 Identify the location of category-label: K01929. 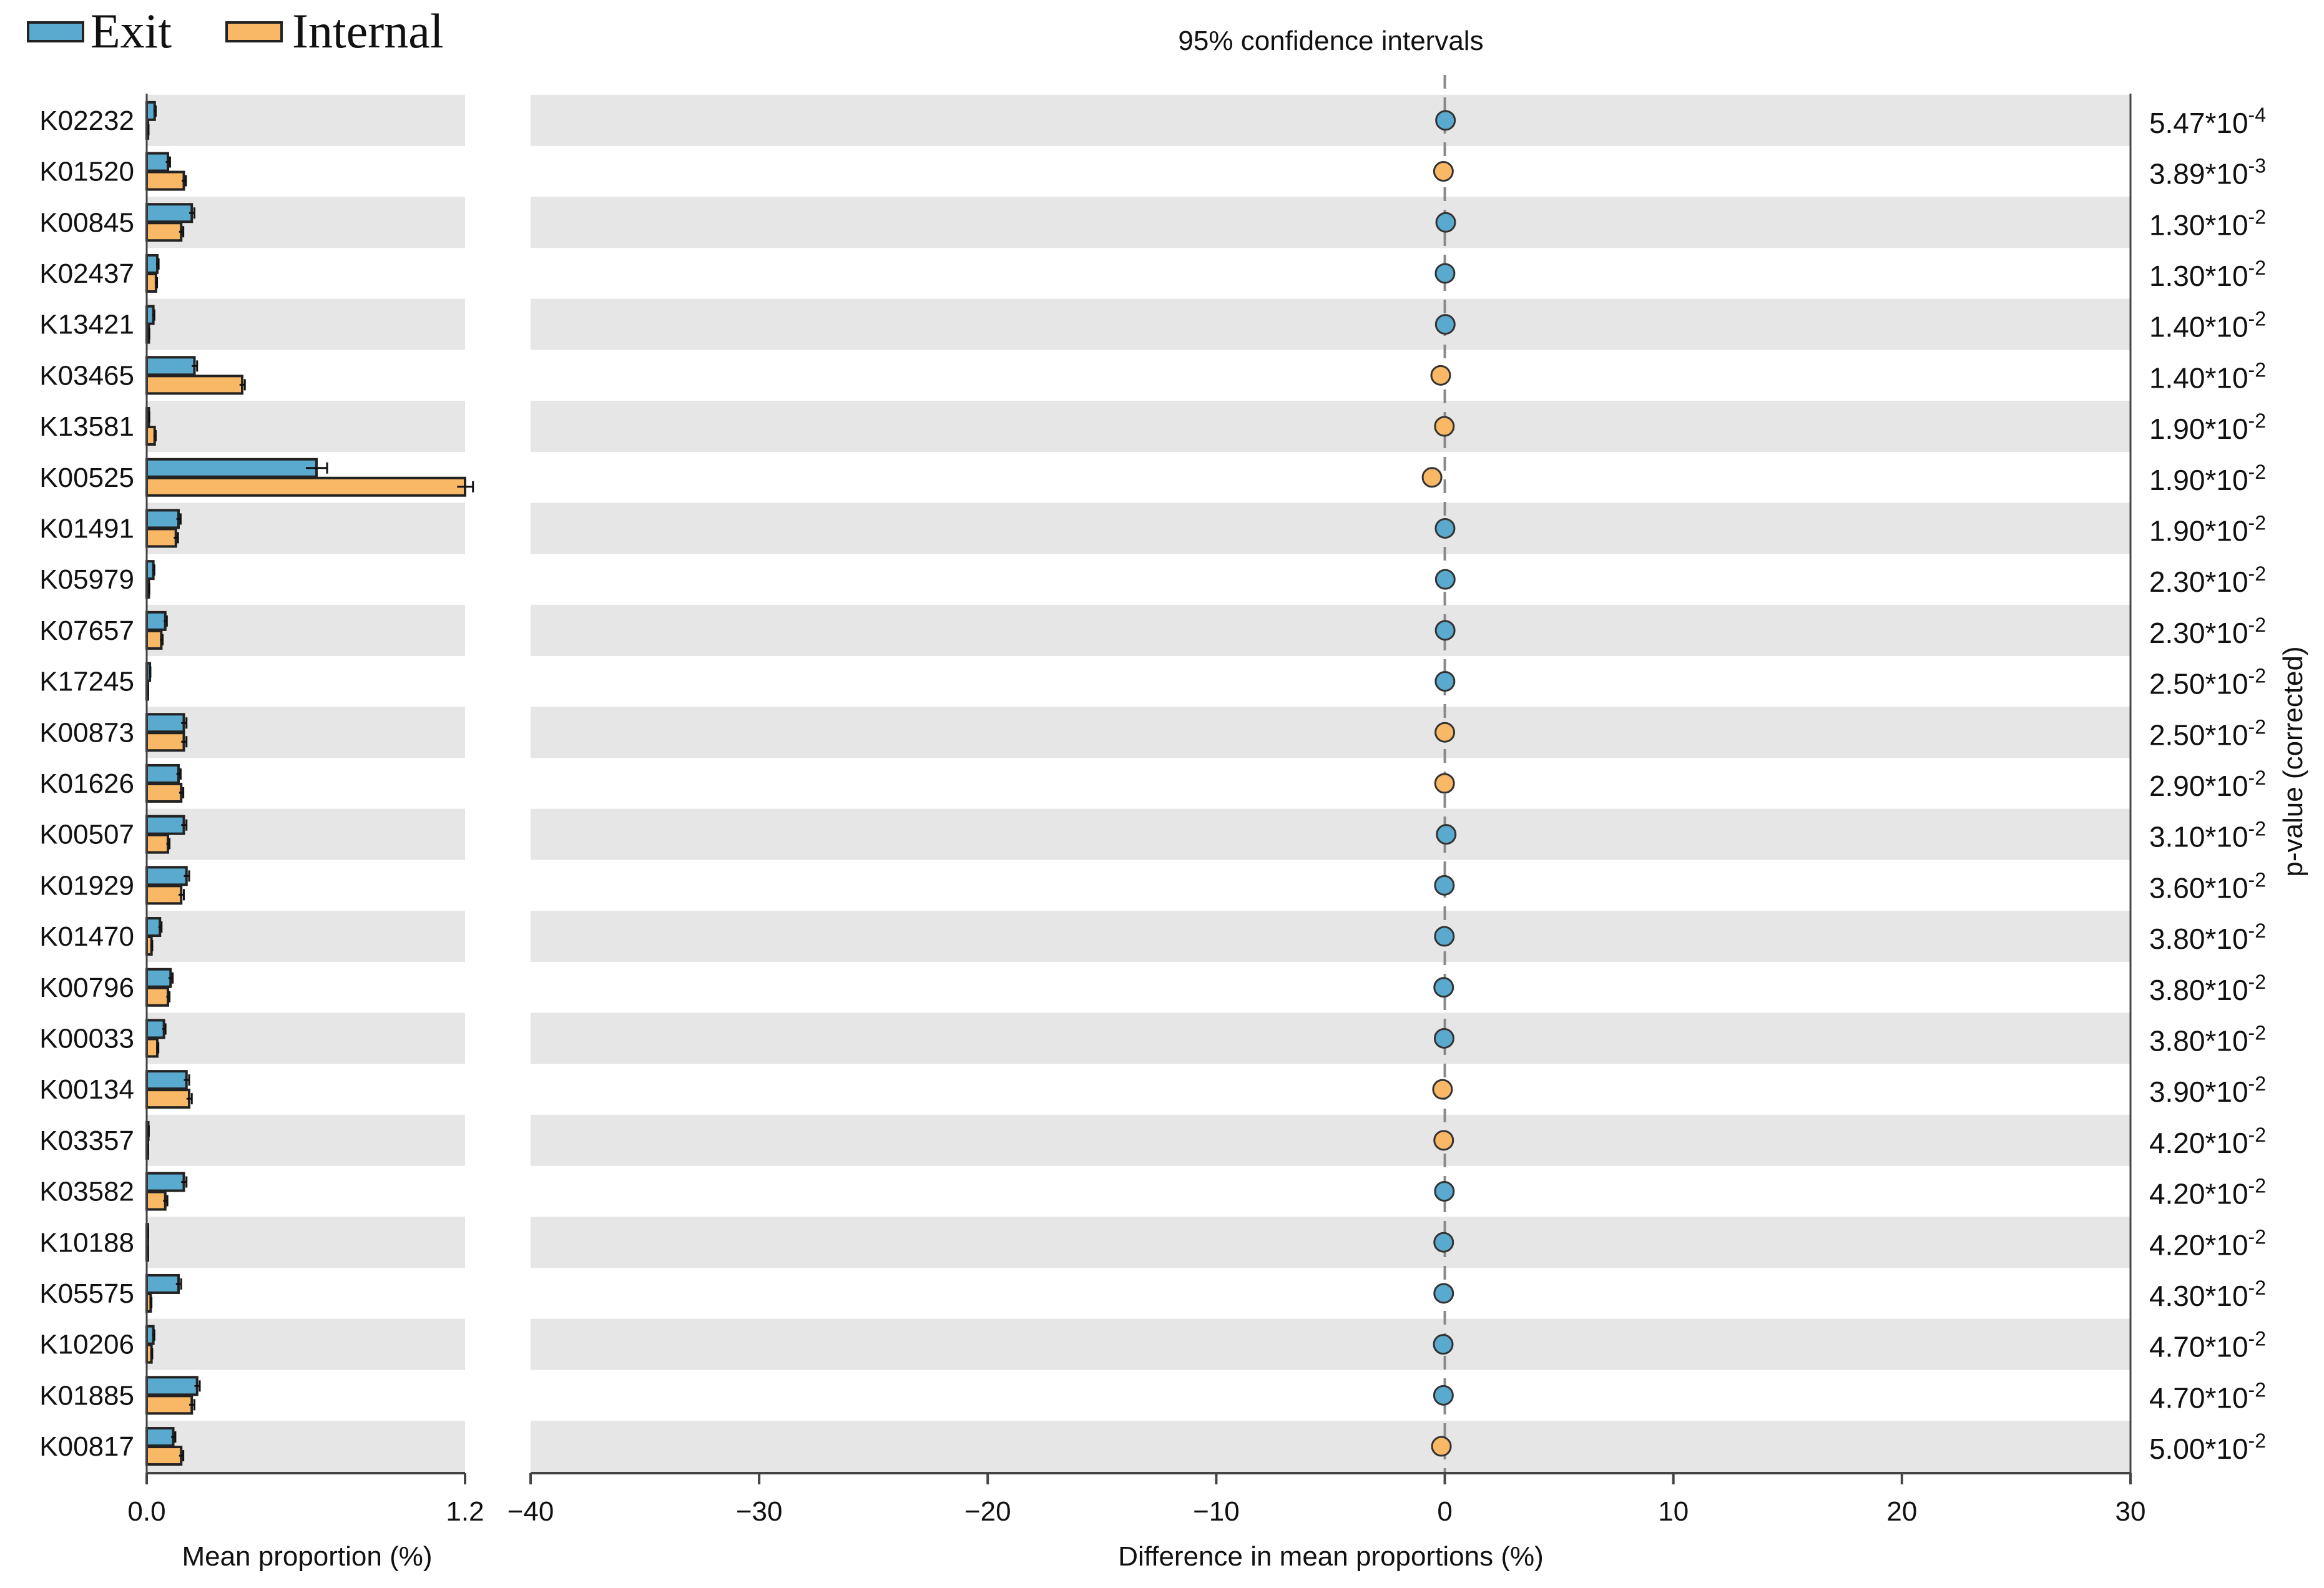
(86, 885).